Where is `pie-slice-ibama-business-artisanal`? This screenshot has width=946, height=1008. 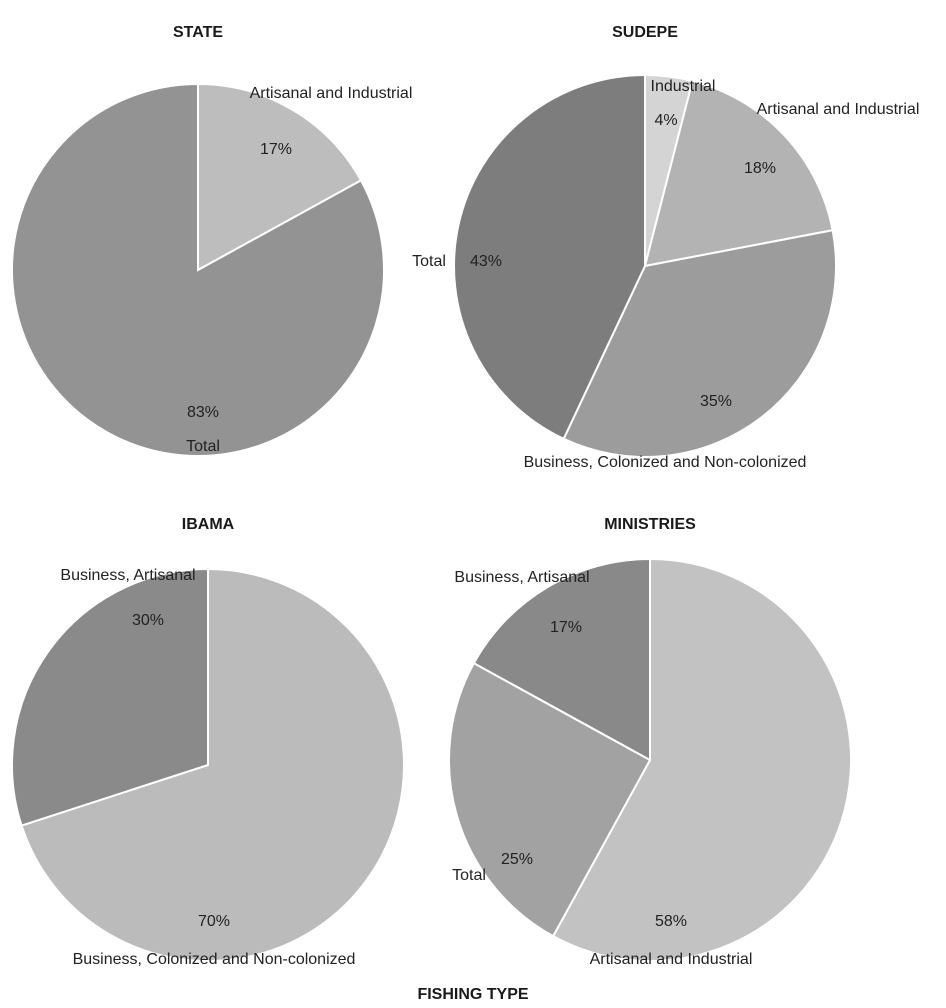
pie-slice-ibama-business-artisanal is located at coordinates (110, 697).